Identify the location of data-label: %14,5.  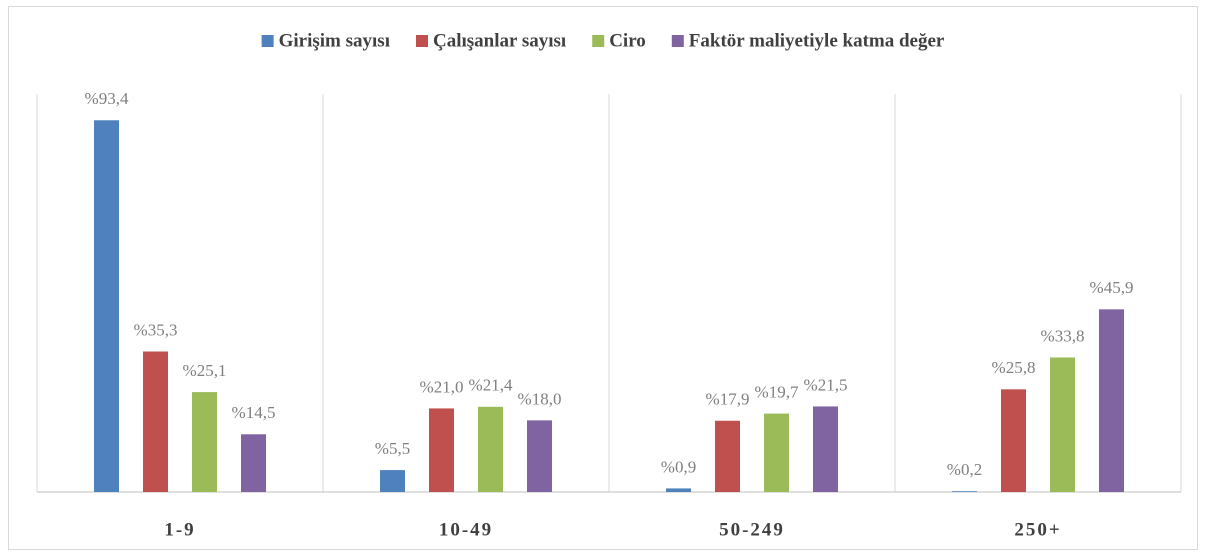
(254, 412).